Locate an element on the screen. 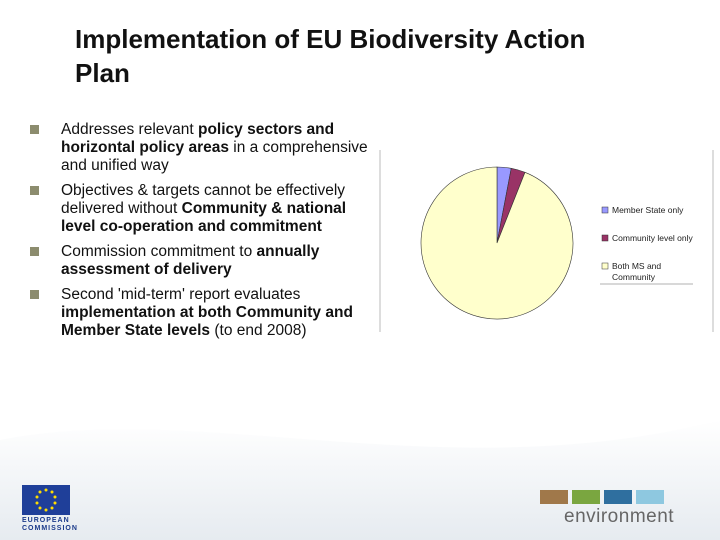  bullet-text: in a comprehensive and unified way is located at coordinates (214, 156).